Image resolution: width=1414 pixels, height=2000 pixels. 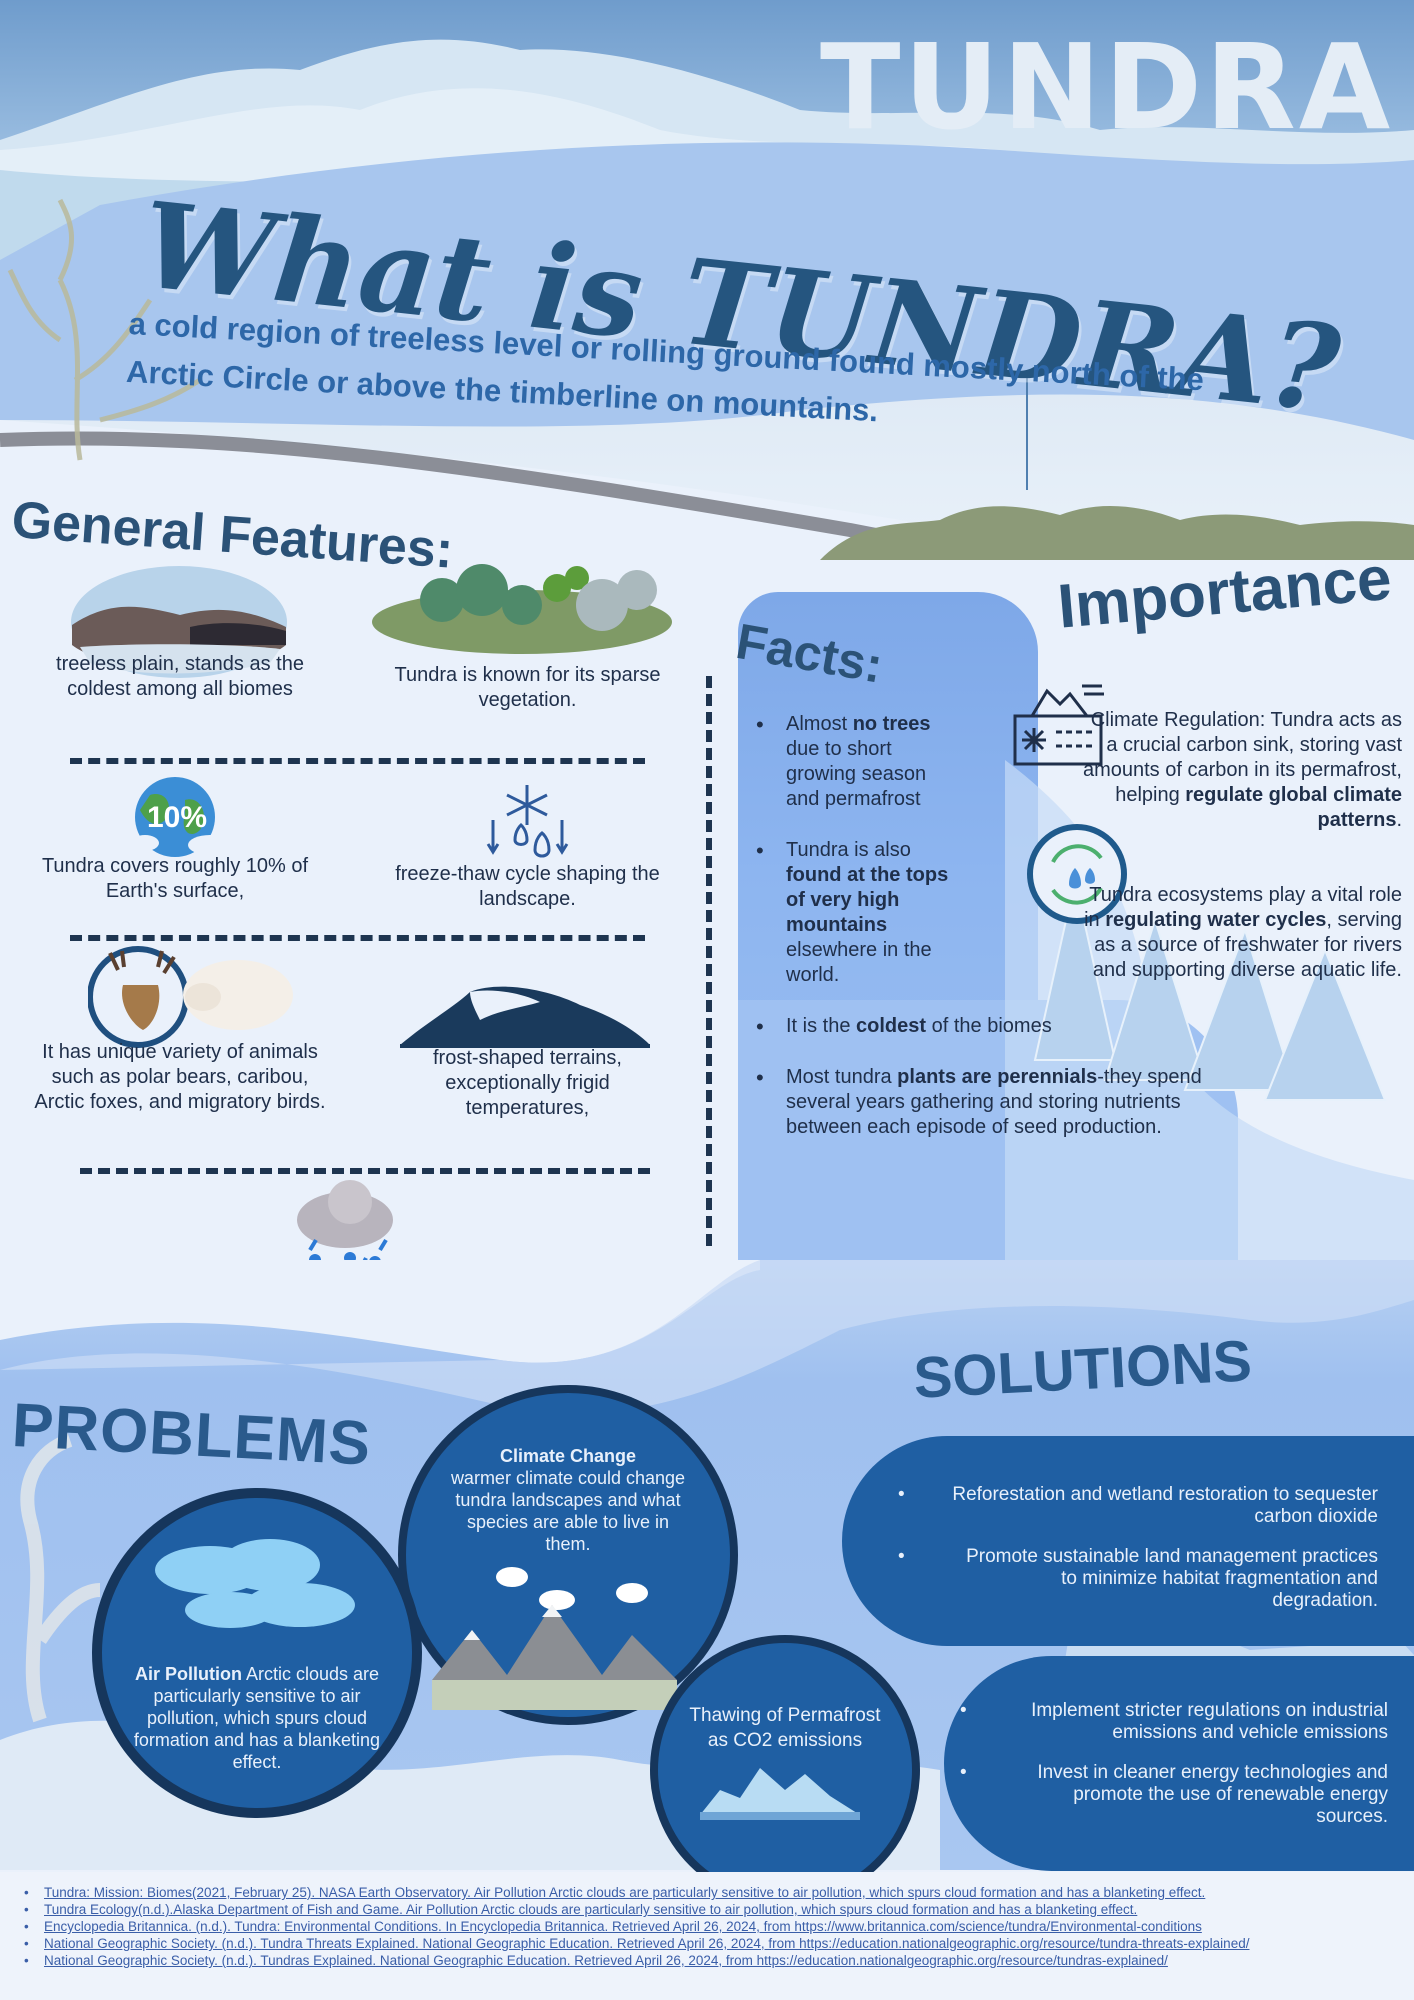 I want to click on earth-icon: 10%, so click(x=182, y=817).